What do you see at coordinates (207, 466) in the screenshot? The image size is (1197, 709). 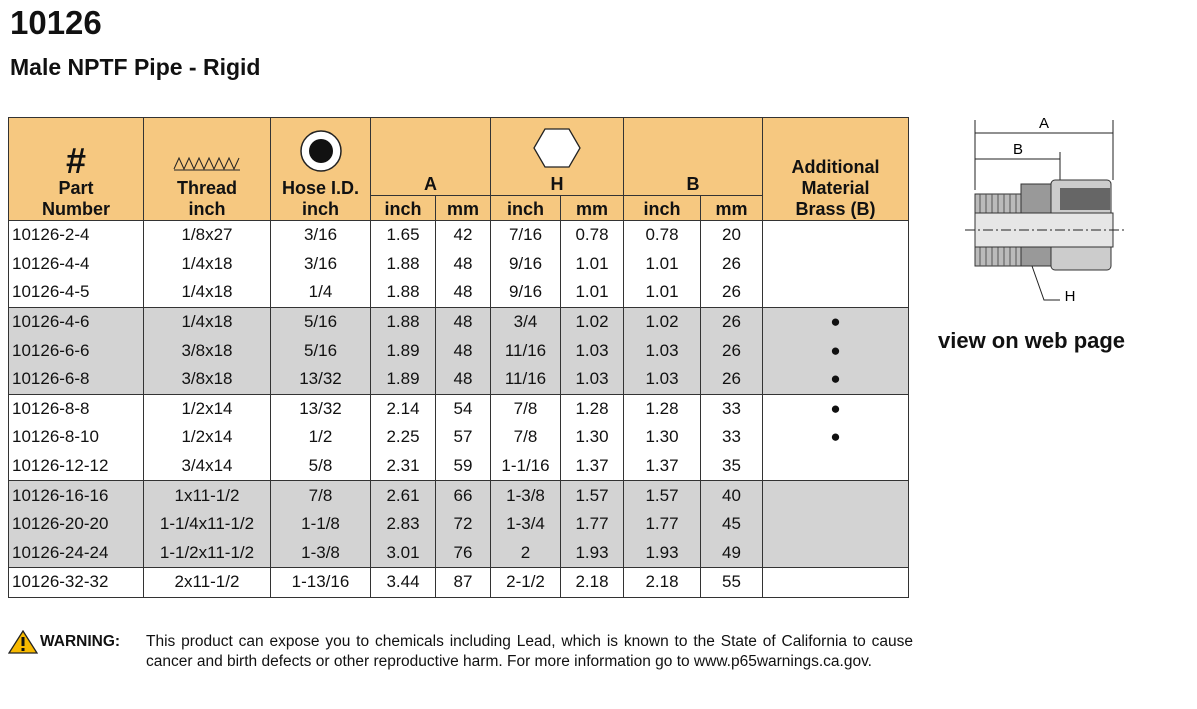 I see `cell: 3/4x14` at bounding box center [207, 466].